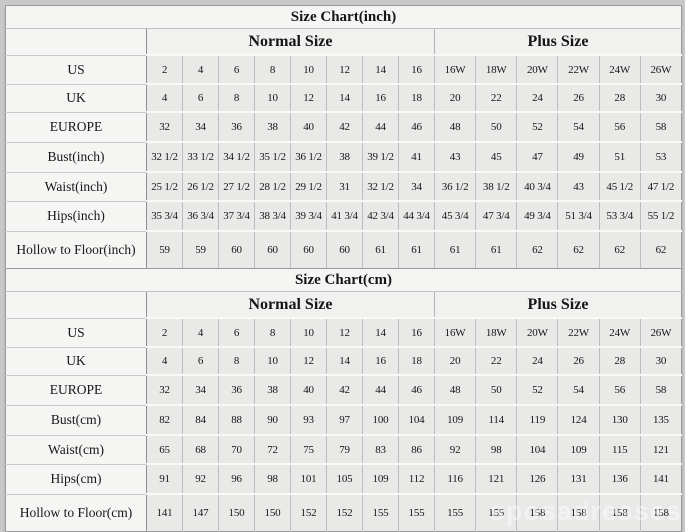  I want to click on size-value-cell: 37 3/4, so click(236, 215).